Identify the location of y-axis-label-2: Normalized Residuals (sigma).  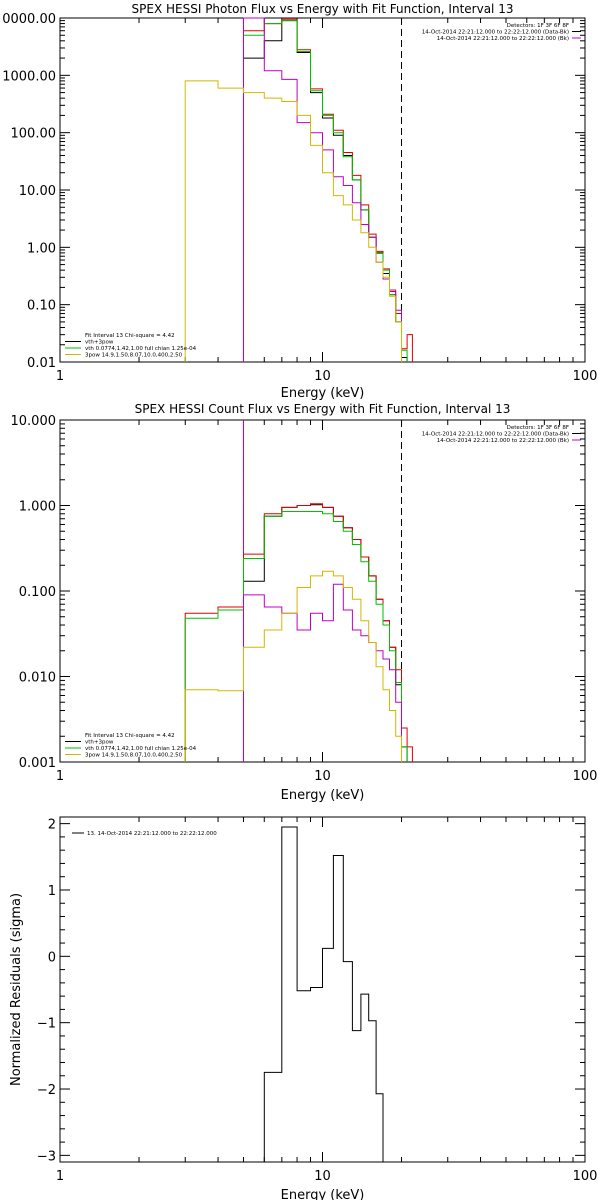
(16, 989).